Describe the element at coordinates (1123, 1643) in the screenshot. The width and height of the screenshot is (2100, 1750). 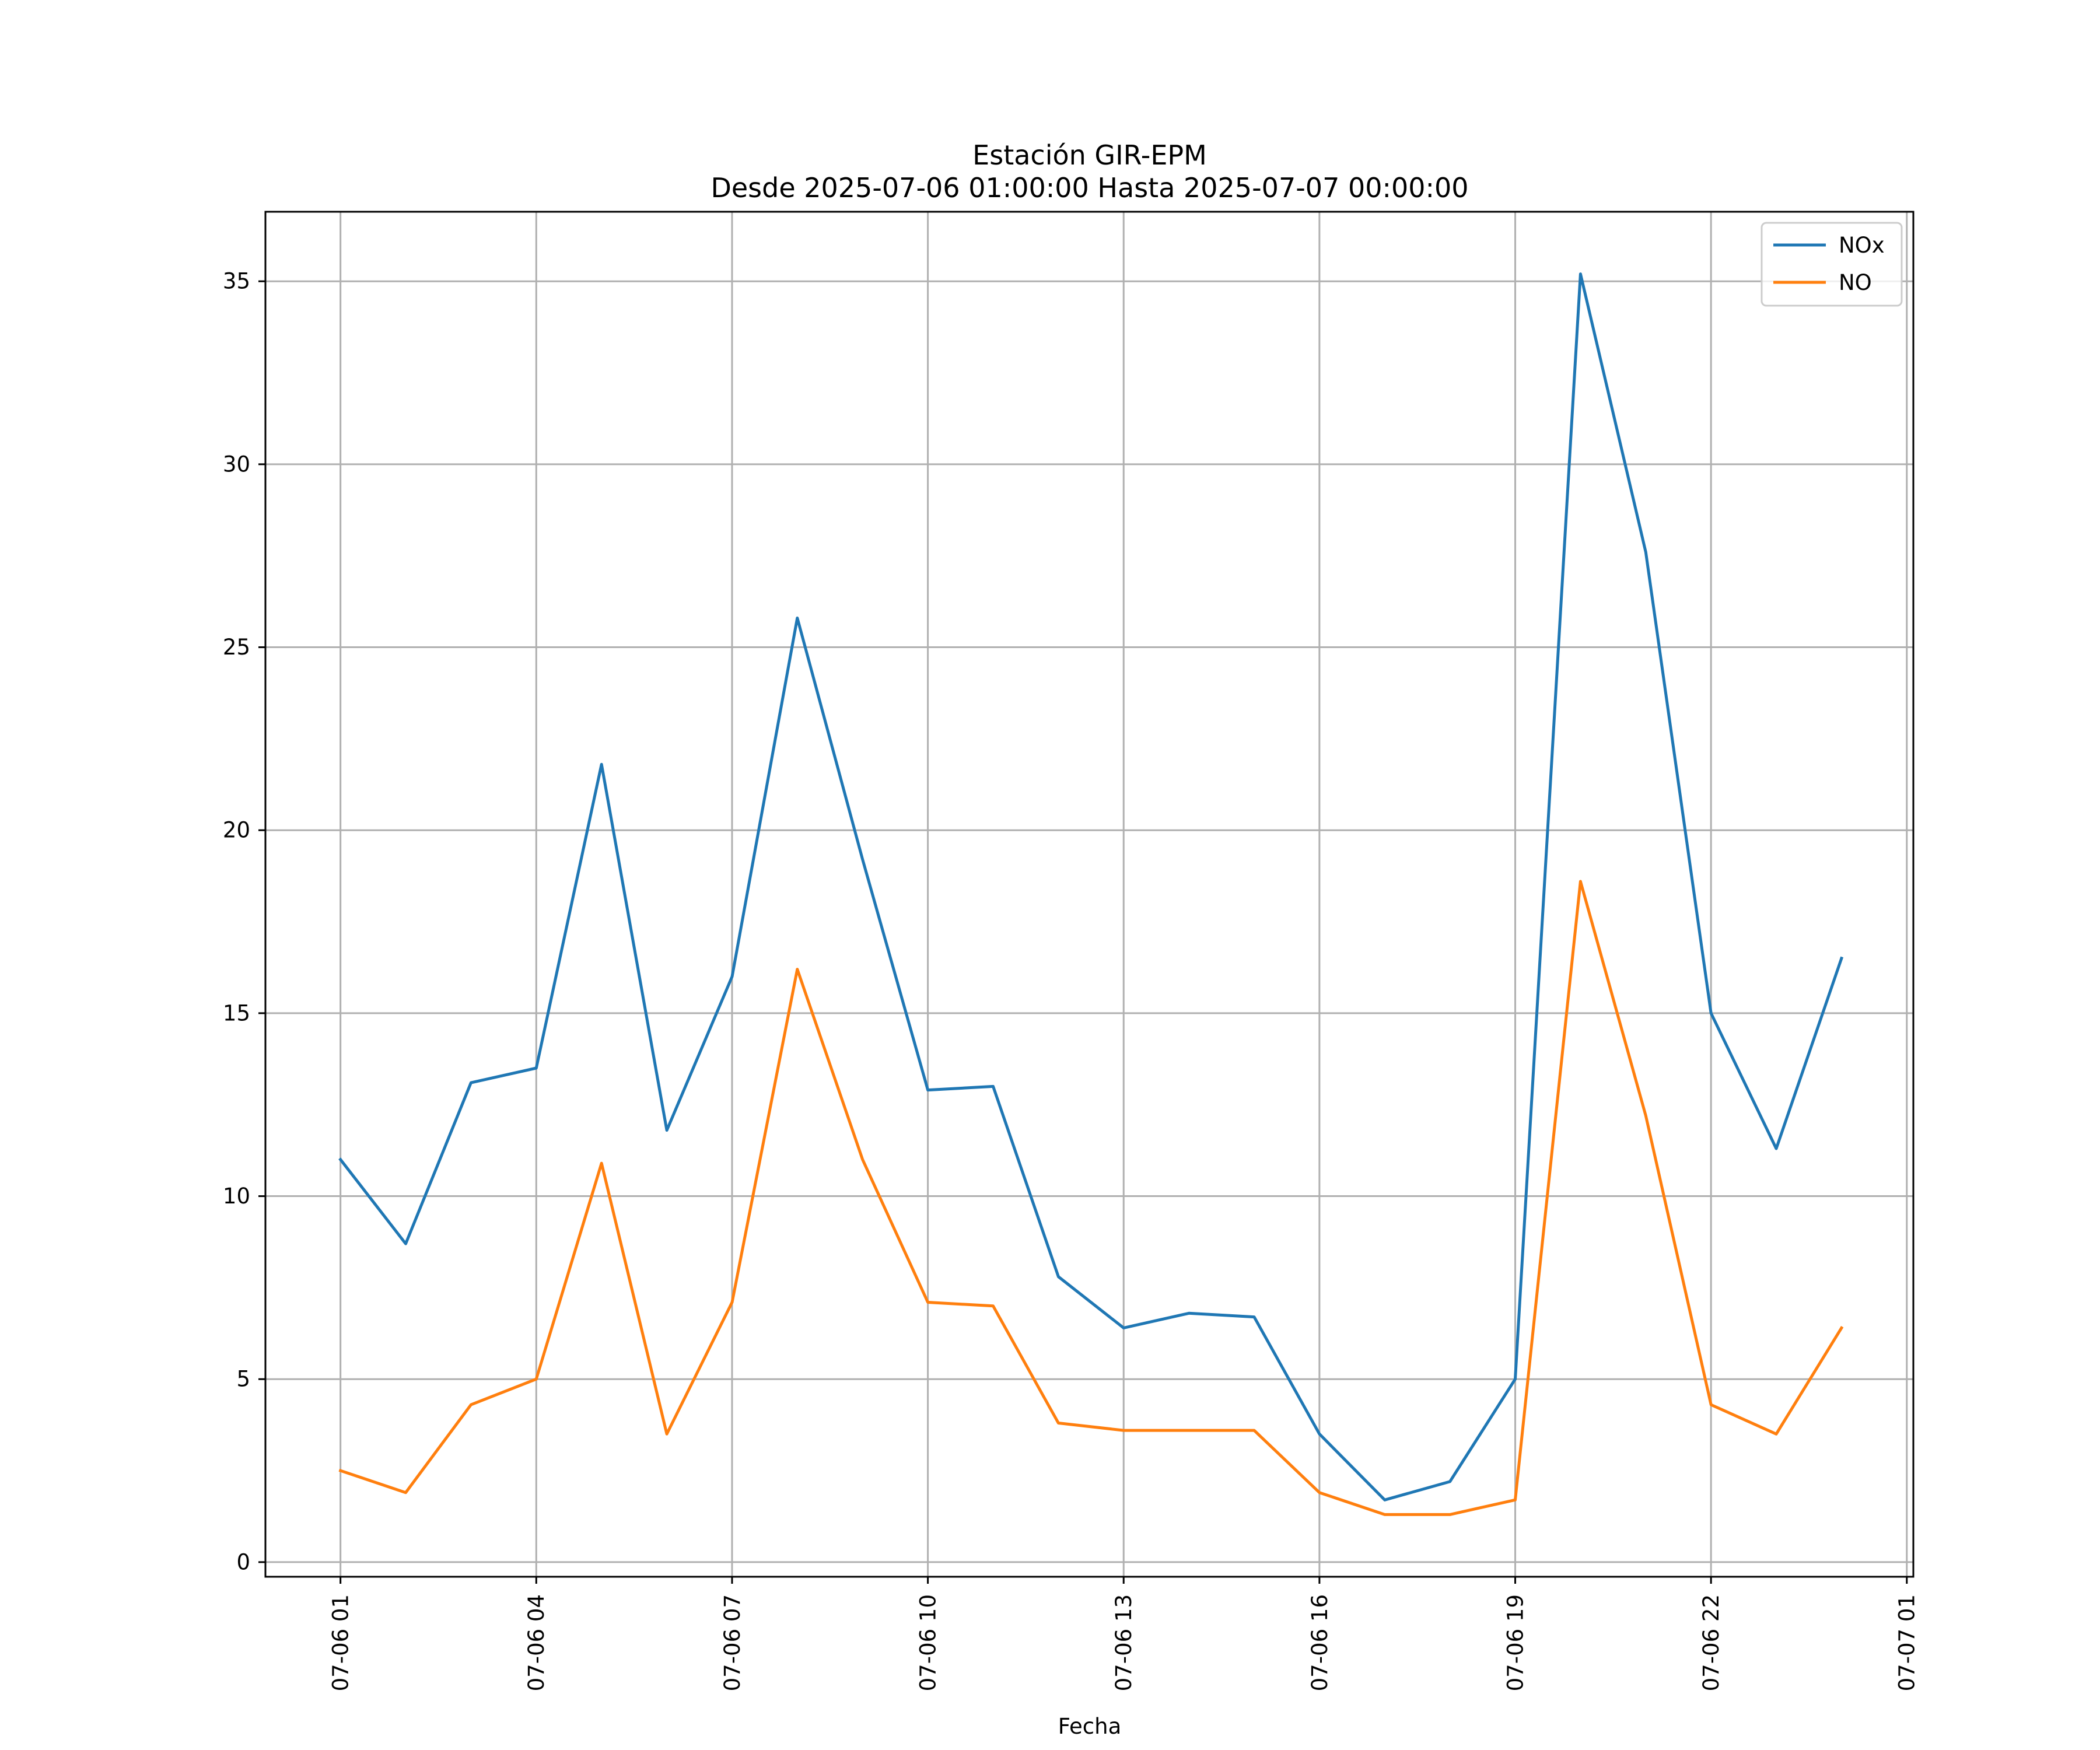
I see `x-tick-label: 07-06 13` at that location.